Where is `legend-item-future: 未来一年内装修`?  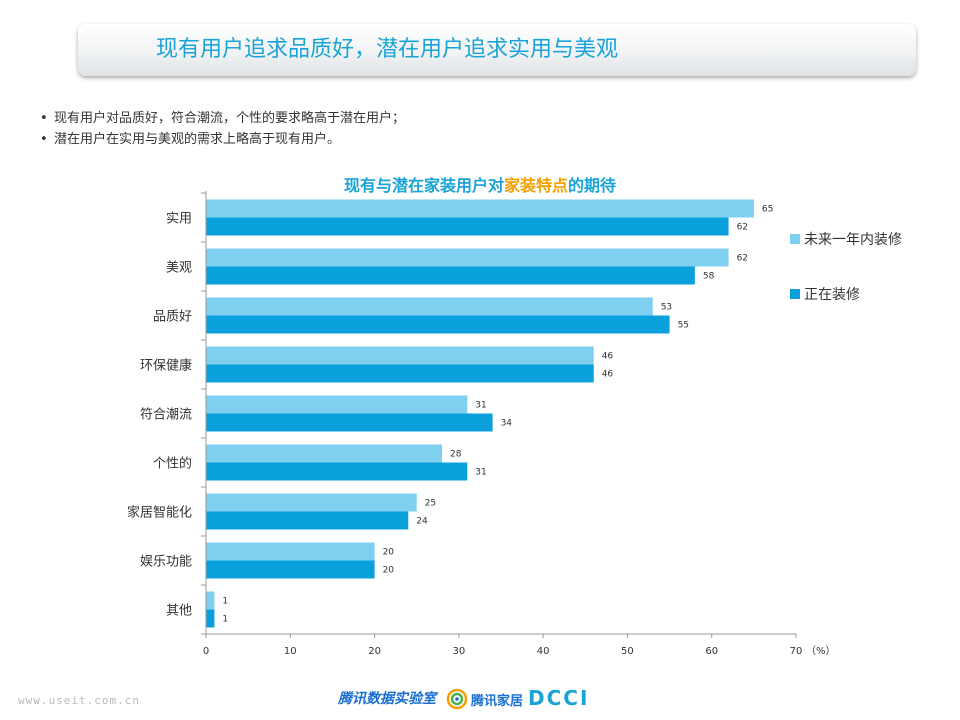 legend-item-future: 未来一年内装修 is located at coordinates (846, 239).